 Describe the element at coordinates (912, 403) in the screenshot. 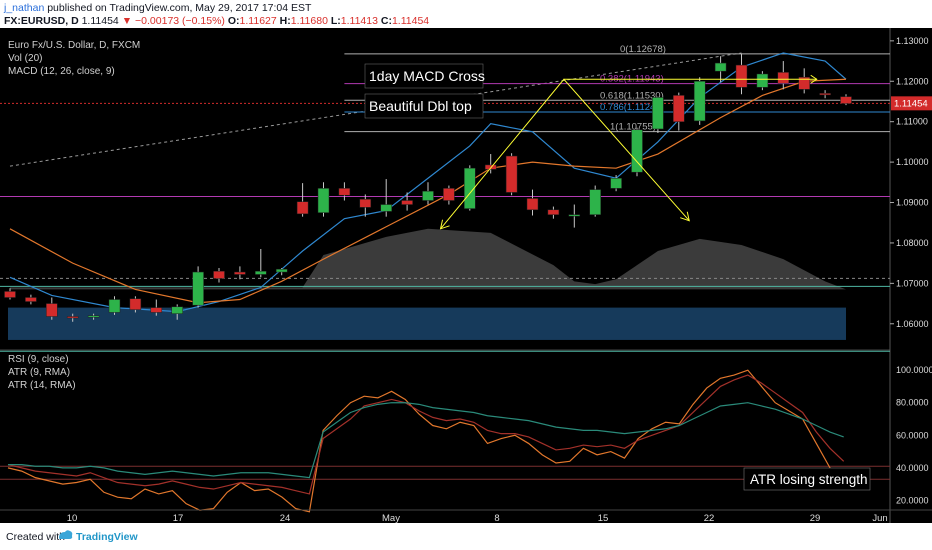

I see `lower-y-tick-label: 80.0000` at that location.